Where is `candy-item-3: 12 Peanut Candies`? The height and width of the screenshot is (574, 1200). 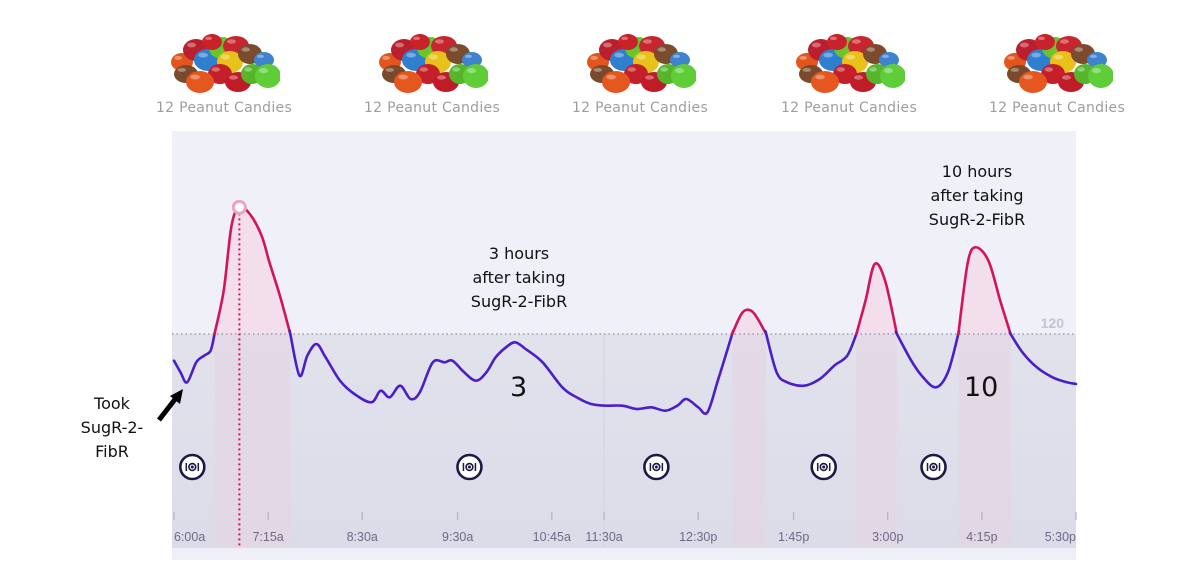 candy-item-3: 12 Peanut Candies is located at coordinates (640, 72).